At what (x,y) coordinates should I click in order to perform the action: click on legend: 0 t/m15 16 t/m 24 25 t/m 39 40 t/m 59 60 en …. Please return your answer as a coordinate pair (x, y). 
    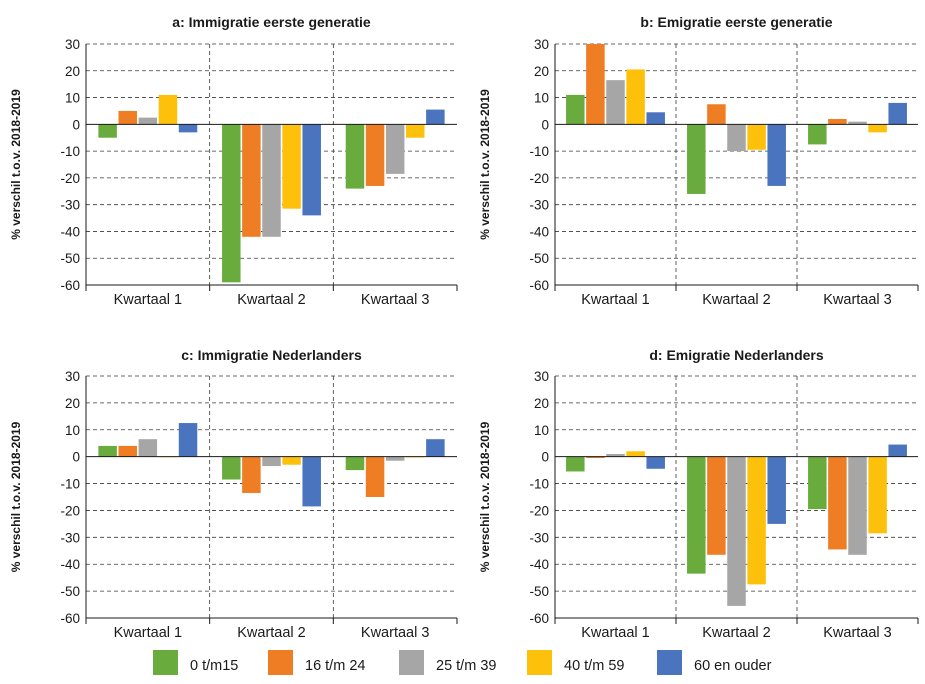
    Looking at the image, I should click on (462, 662).